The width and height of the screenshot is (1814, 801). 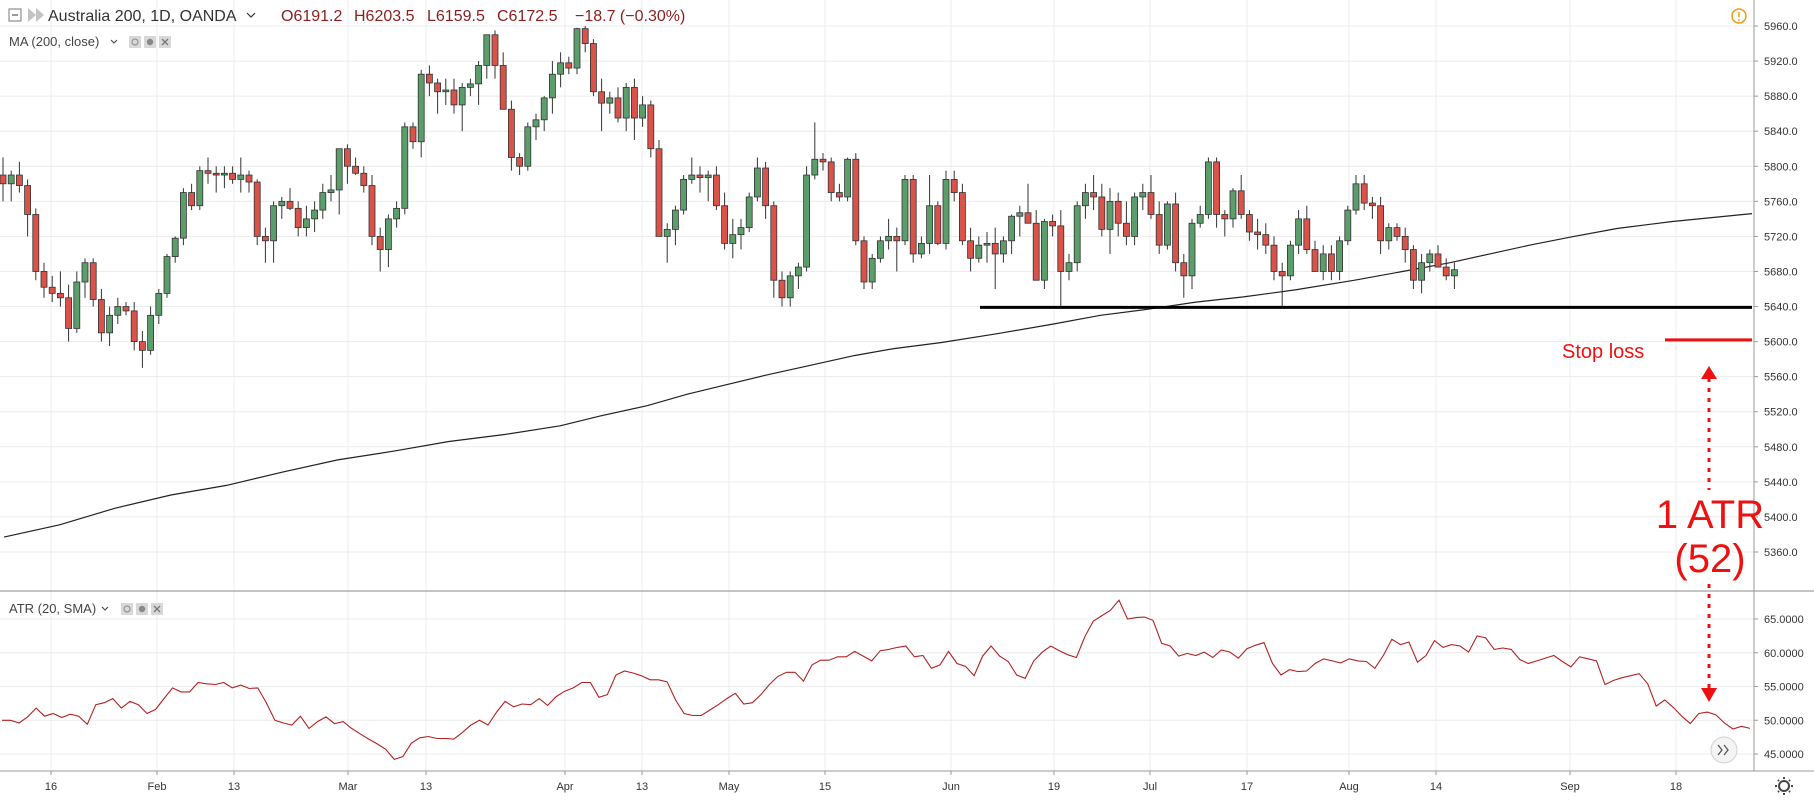 I want to click on atr-eye-icon, so click(x=127, y=609).